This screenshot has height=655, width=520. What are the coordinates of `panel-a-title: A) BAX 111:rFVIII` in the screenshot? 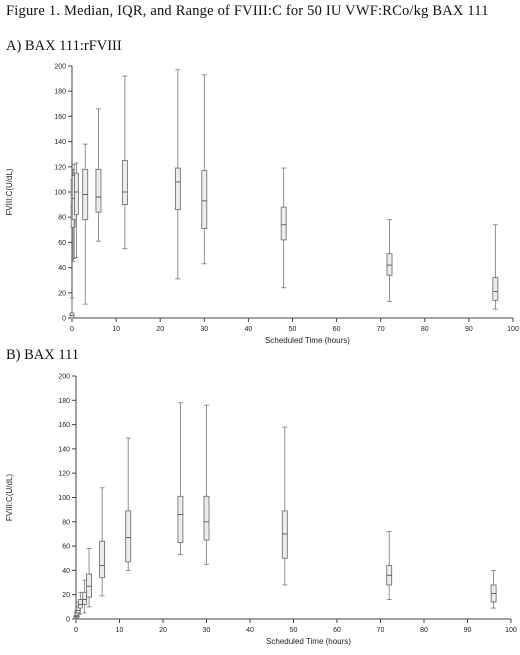 It's located at (64, 46).